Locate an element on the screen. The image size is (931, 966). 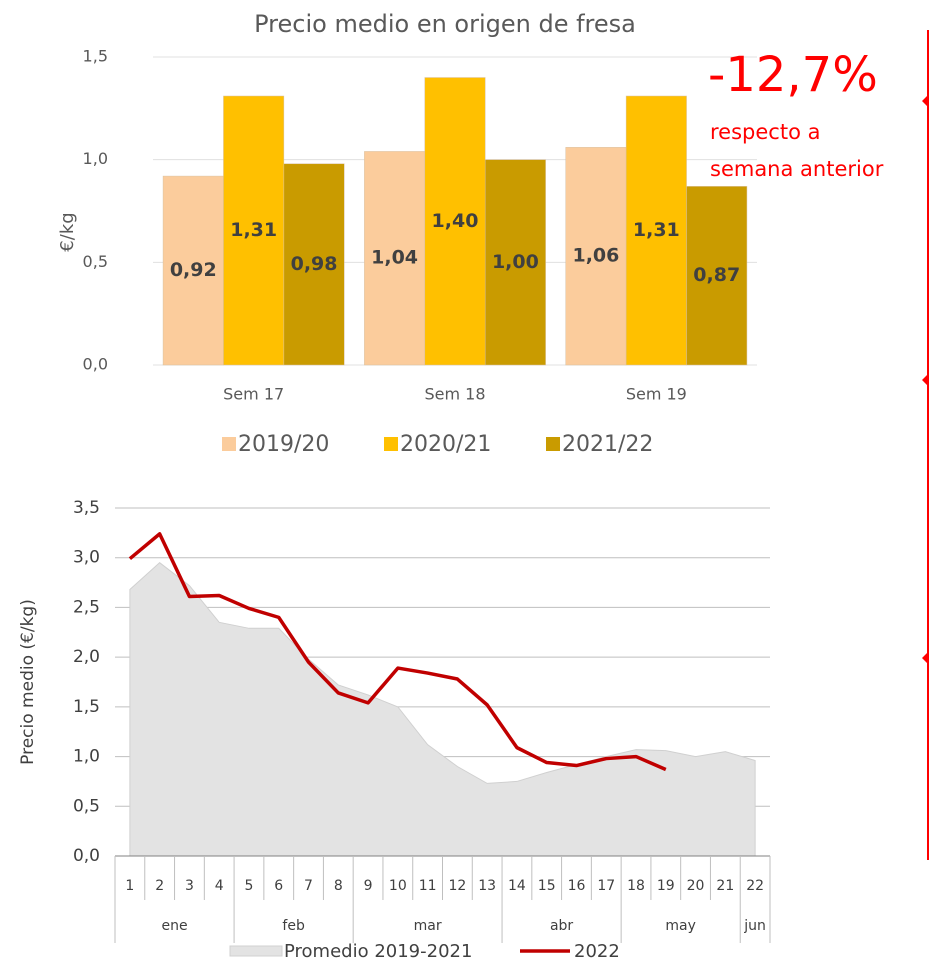
line is located at coordinates (397, 652).